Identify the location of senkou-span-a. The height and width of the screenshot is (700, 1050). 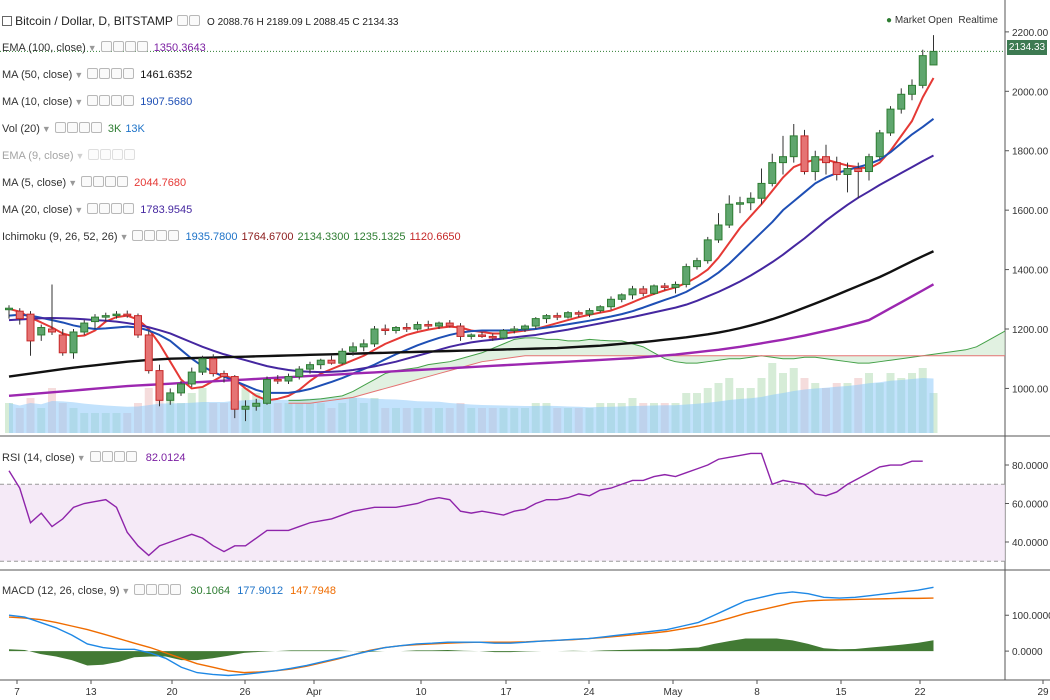
(646, 365).